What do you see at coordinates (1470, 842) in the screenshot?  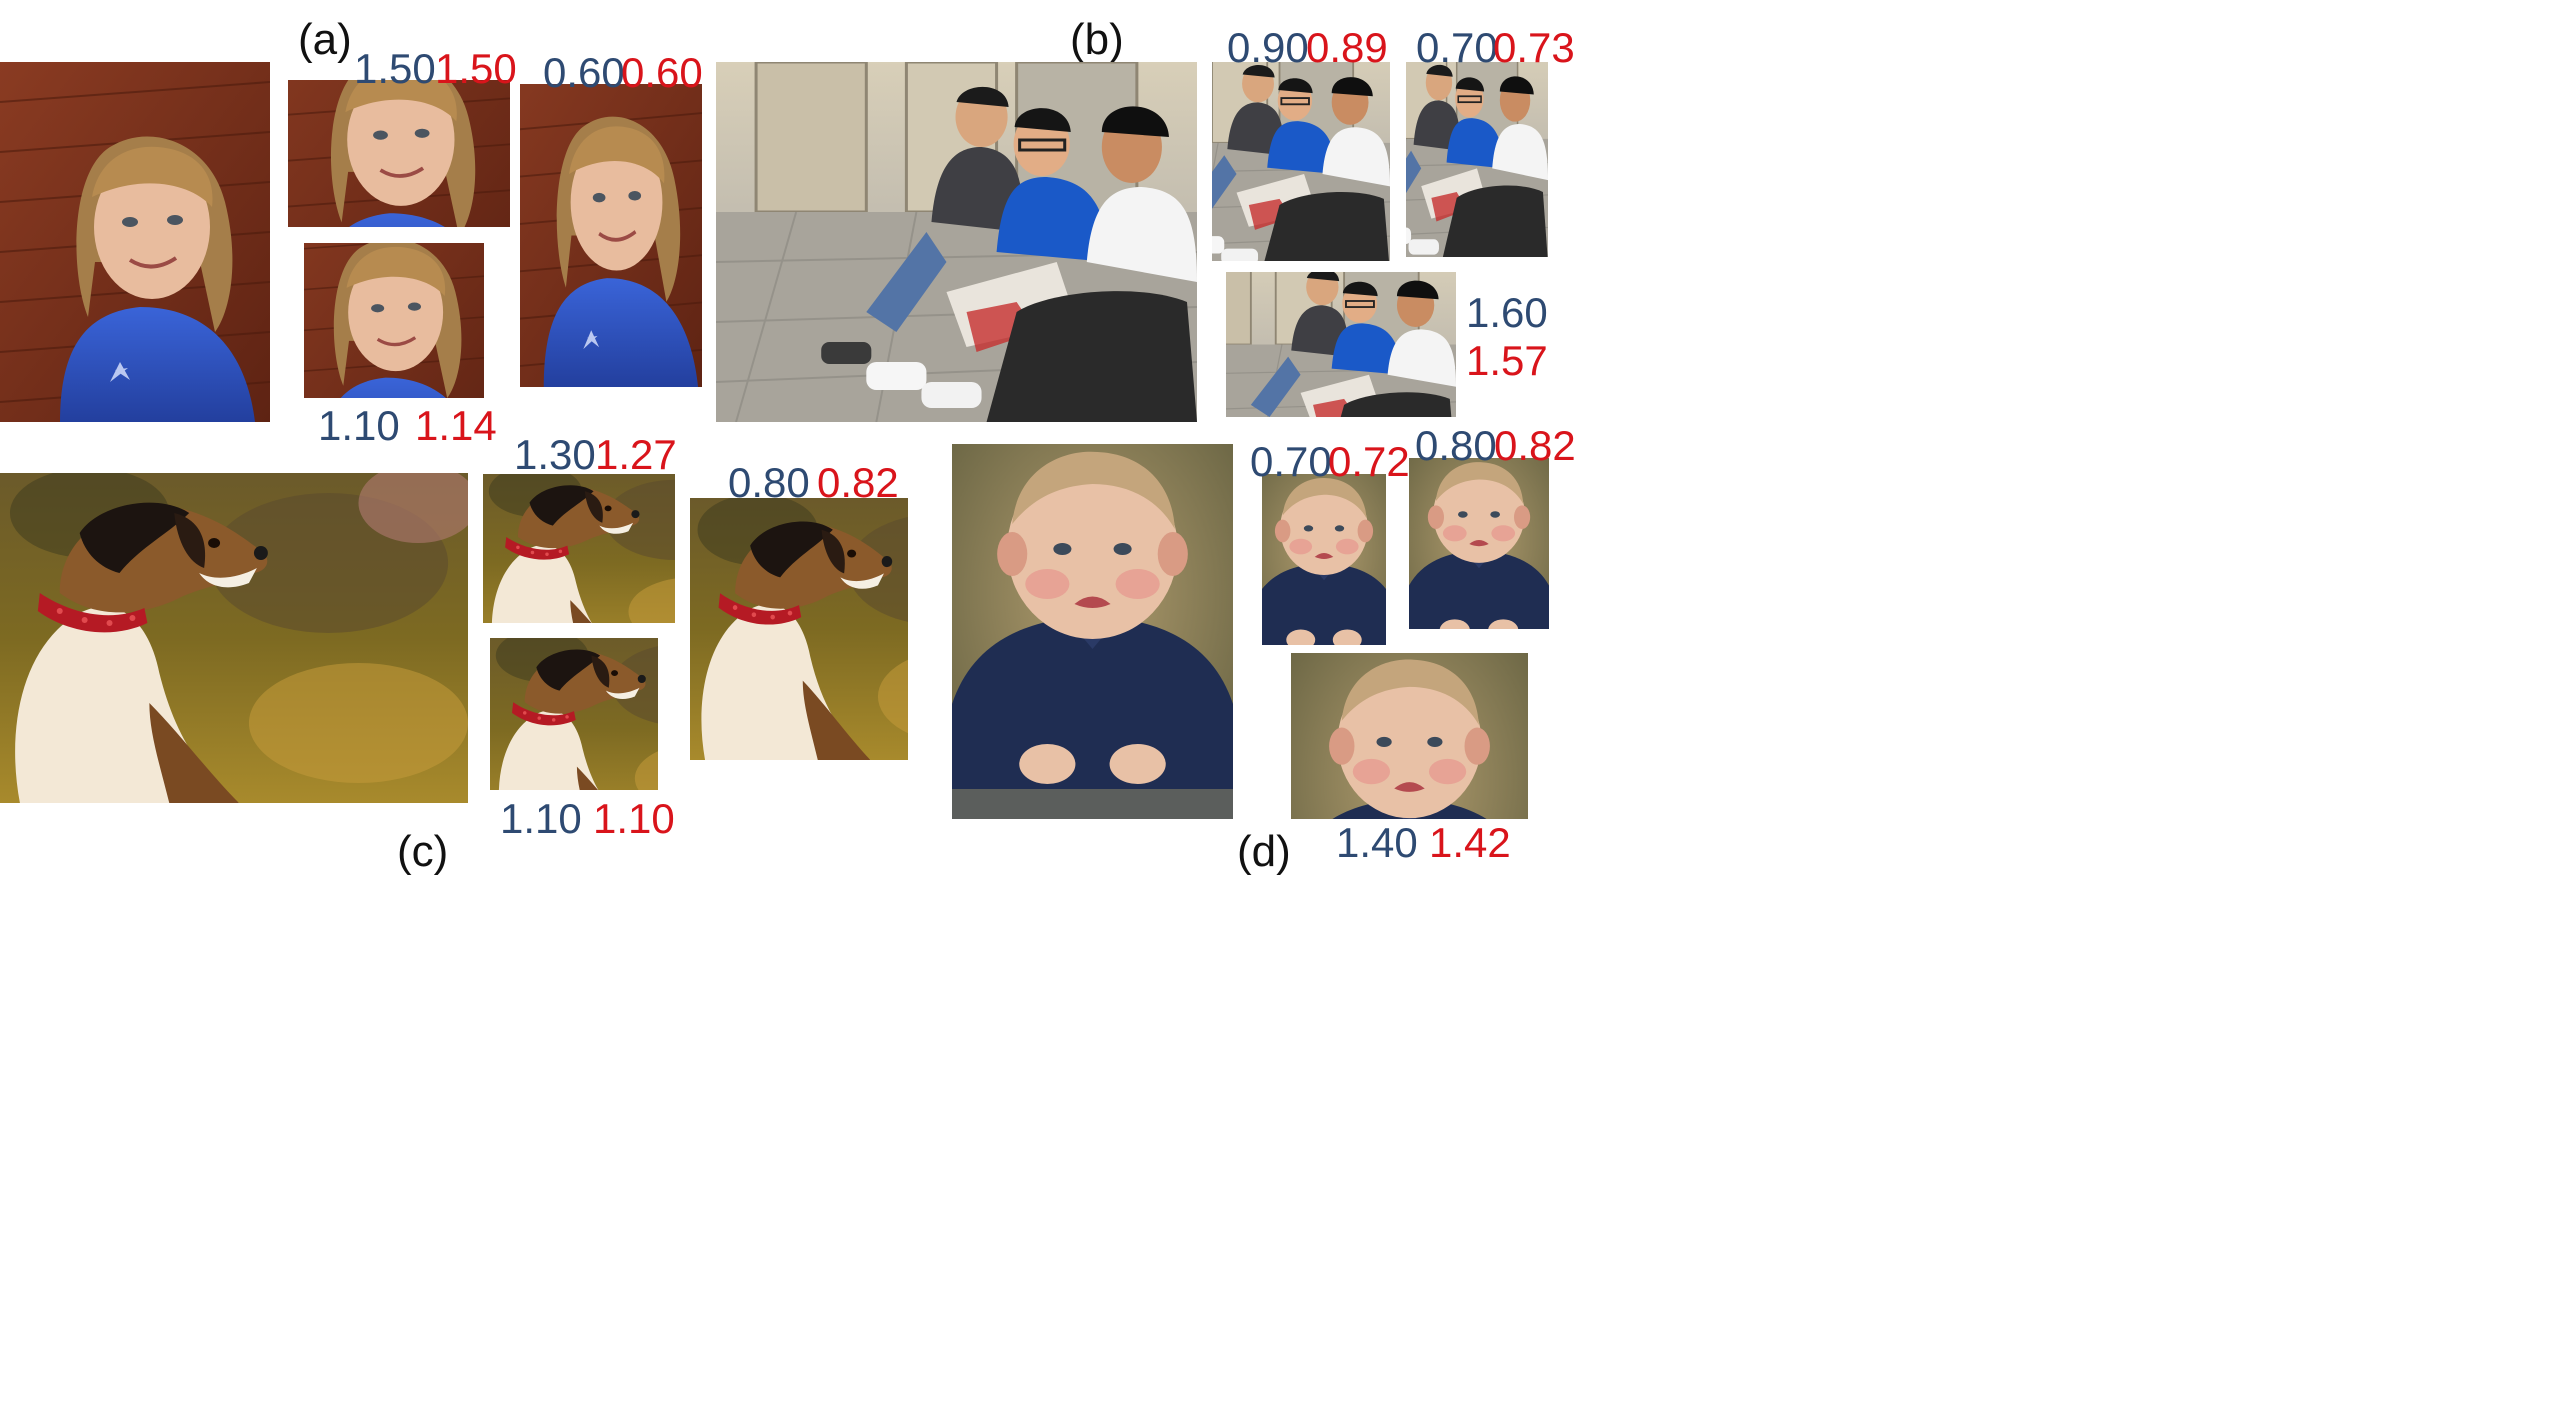 I see `ratio-label-d3-red: 1.42` at bounding box center [1470, 842].